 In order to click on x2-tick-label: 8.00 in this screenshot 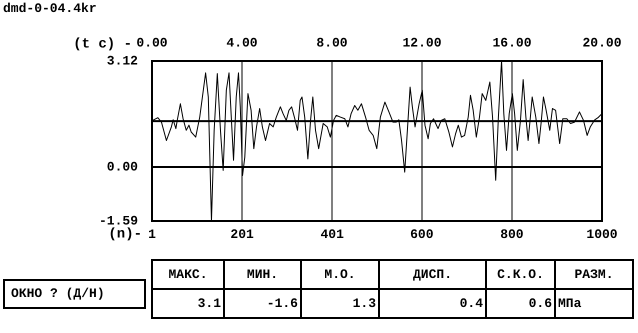, I will do `click(332, 42)`.